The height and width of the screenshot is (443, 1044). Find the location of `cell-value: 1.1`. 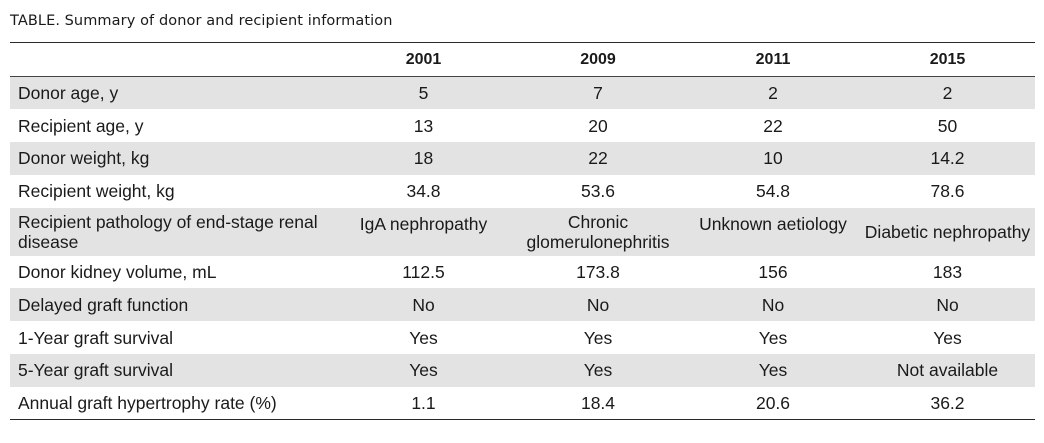

cell-value: 1.1 is located at coordinates (423, 403).